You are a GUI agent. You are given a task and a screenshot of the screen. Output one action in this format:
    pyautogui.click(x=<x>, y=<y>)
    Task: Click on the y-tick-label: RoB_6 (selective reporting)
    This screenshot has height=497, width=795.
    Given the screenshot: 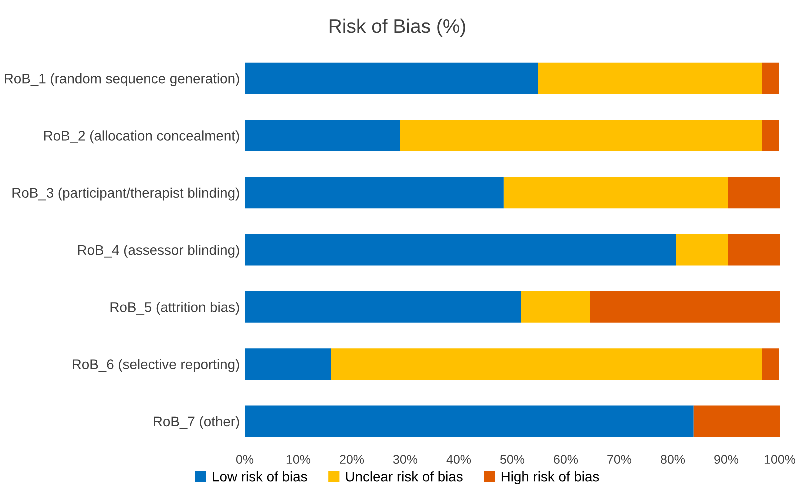 What is the action you would take?
    pyautogui.click(x=156, y=365)
    